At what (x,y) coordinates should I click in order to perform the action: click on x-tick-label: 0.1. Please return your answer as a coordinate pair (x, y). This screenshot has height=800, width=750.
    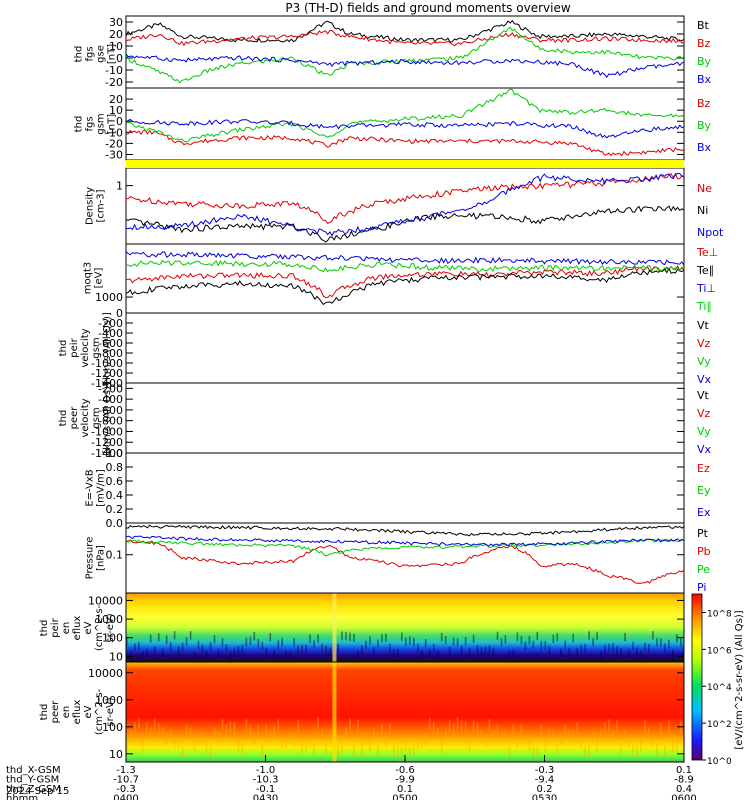
    Looking at the image, I should click on (405, 789).